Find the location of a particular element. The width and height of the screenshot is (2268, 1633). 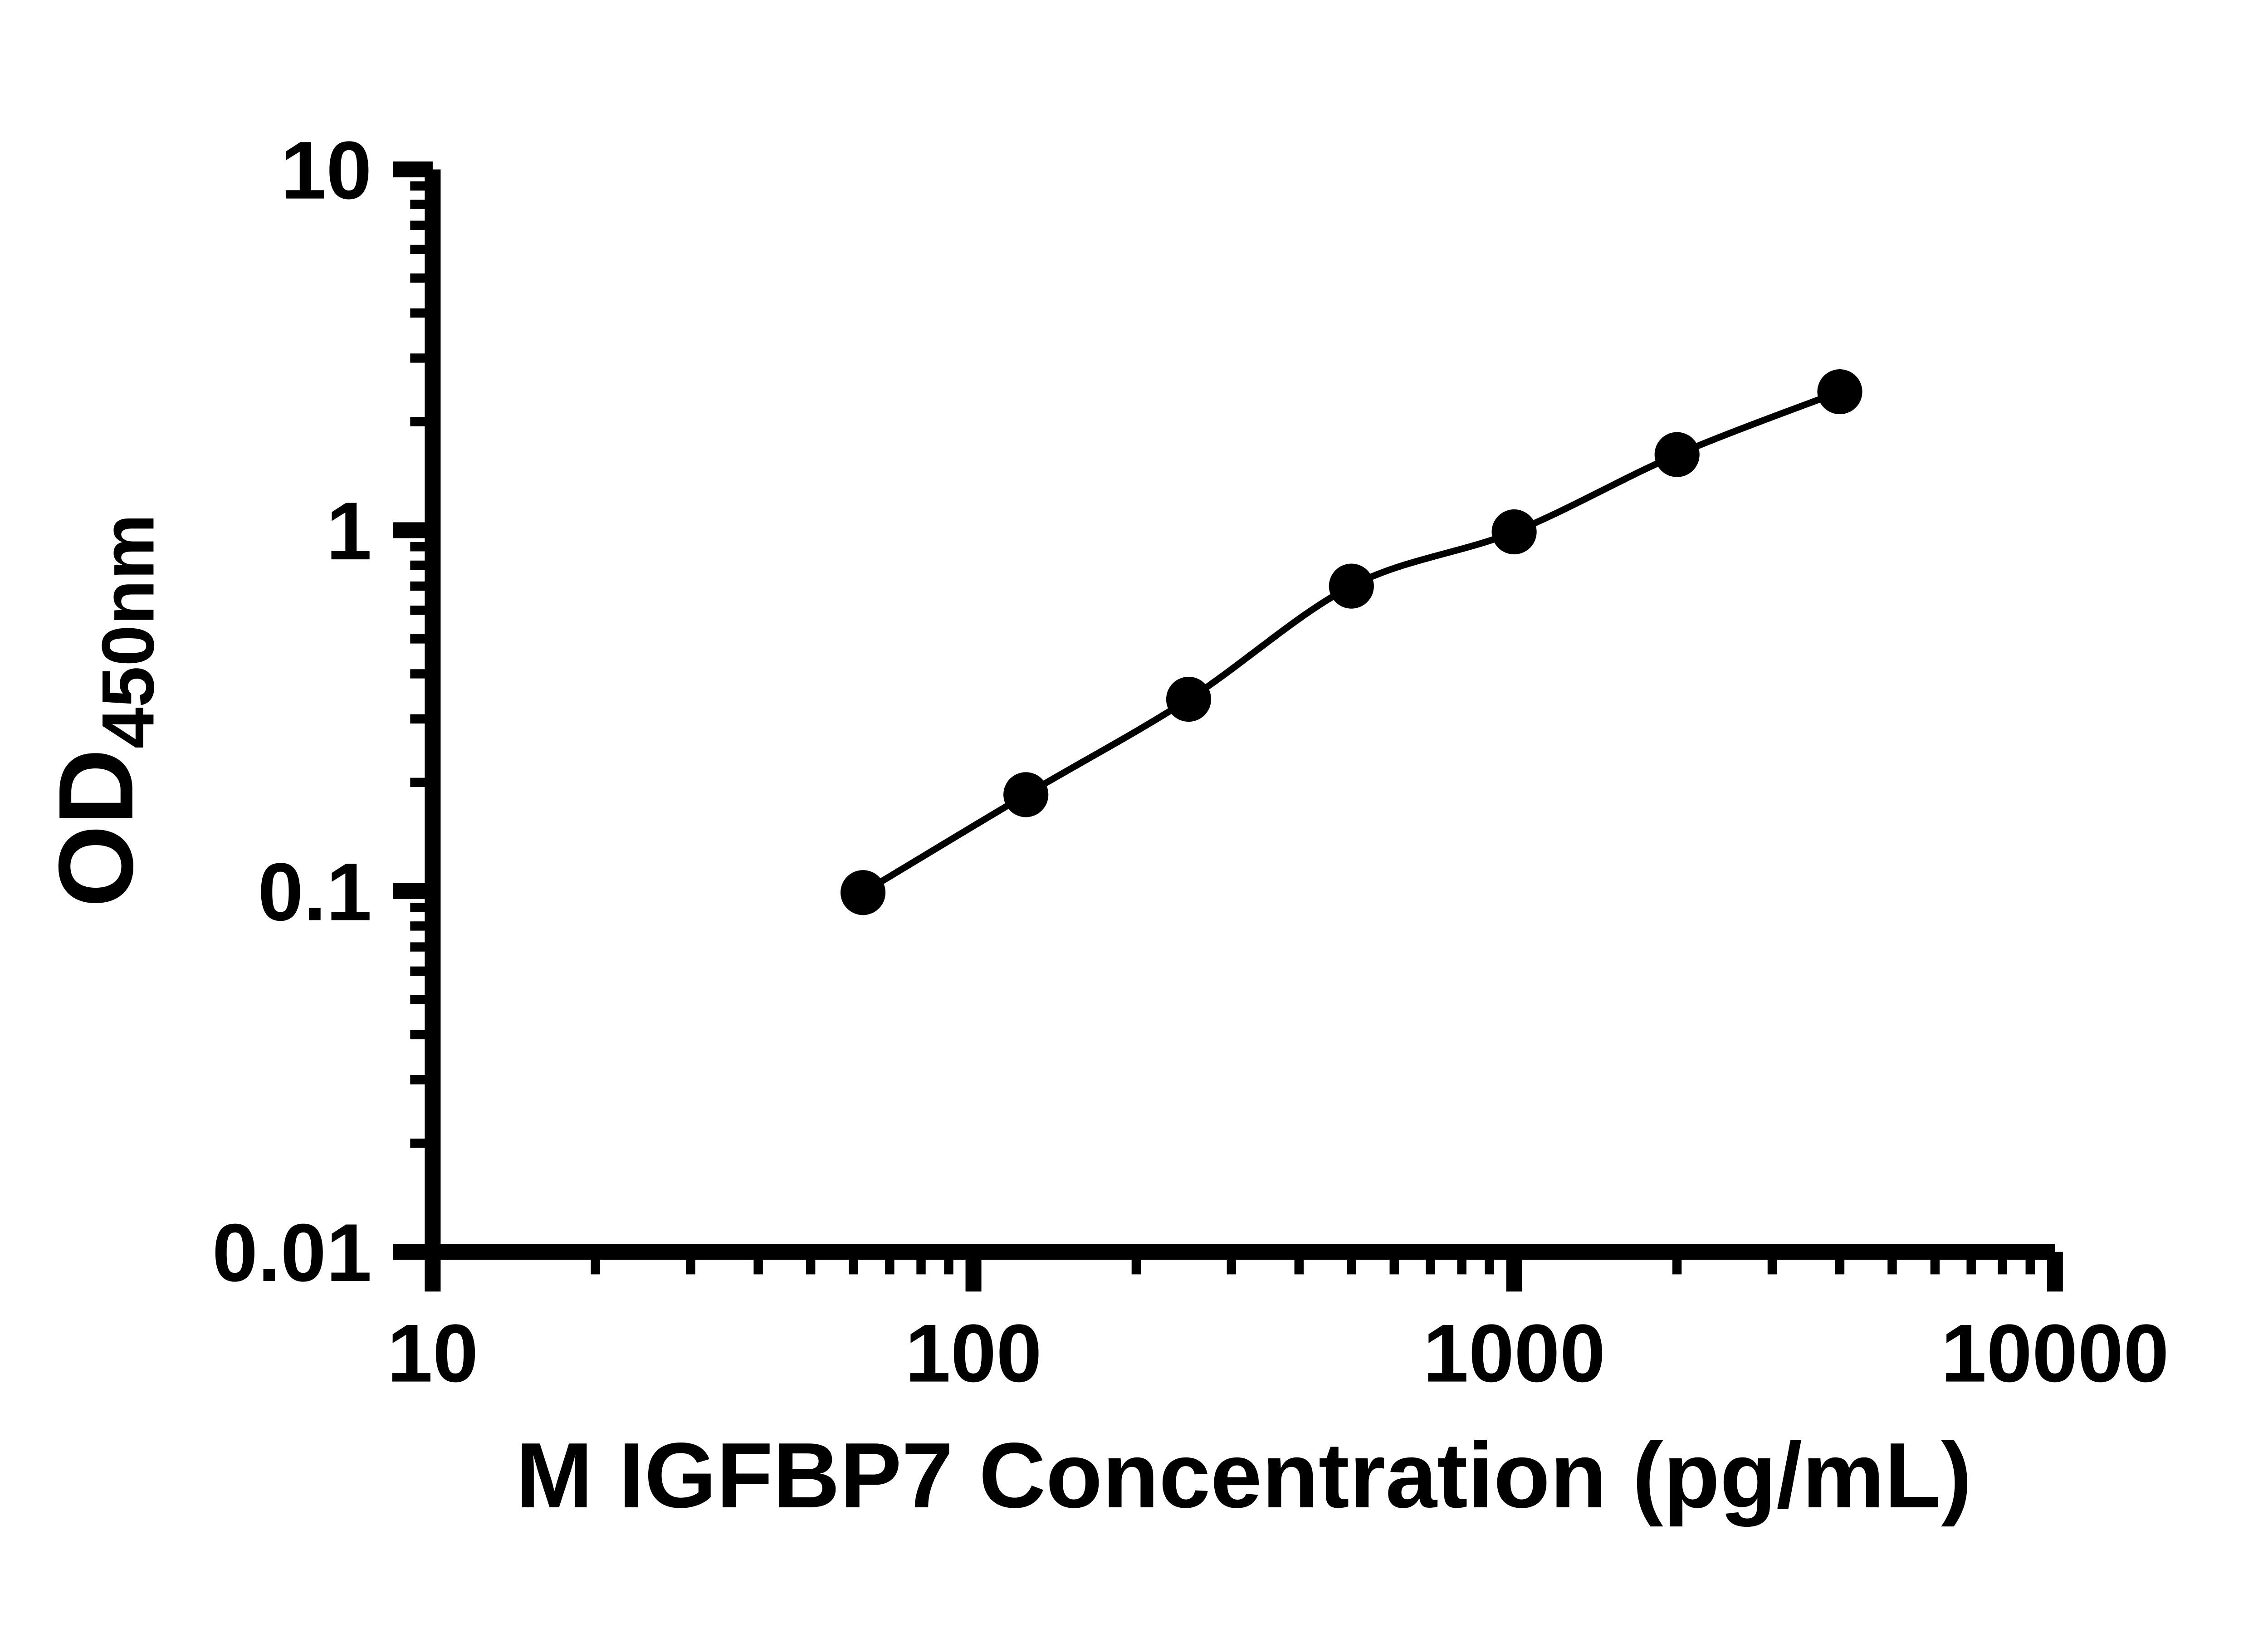

x-axis-title: M IGFBP7 Concentration (pg/mL) is located at coordinates (1244, 1475).